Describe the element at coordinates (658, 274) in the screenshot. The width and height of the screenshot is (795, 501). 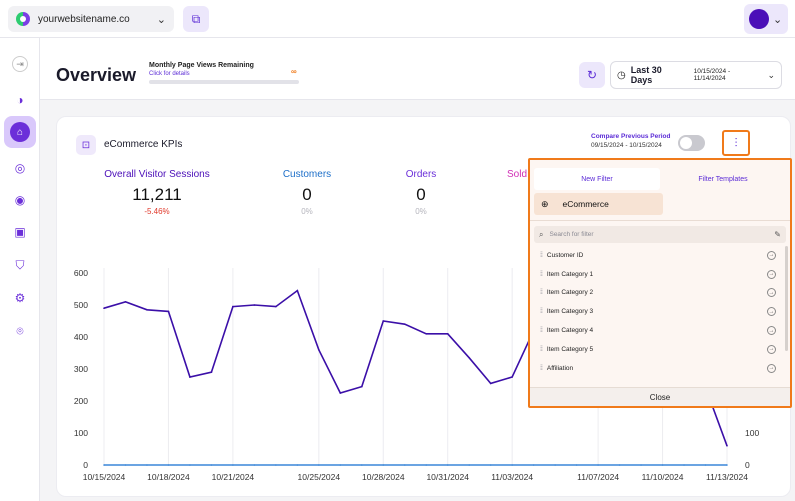
I see `filter-item: ⁞⁞ Item Category 1 →` at that location.